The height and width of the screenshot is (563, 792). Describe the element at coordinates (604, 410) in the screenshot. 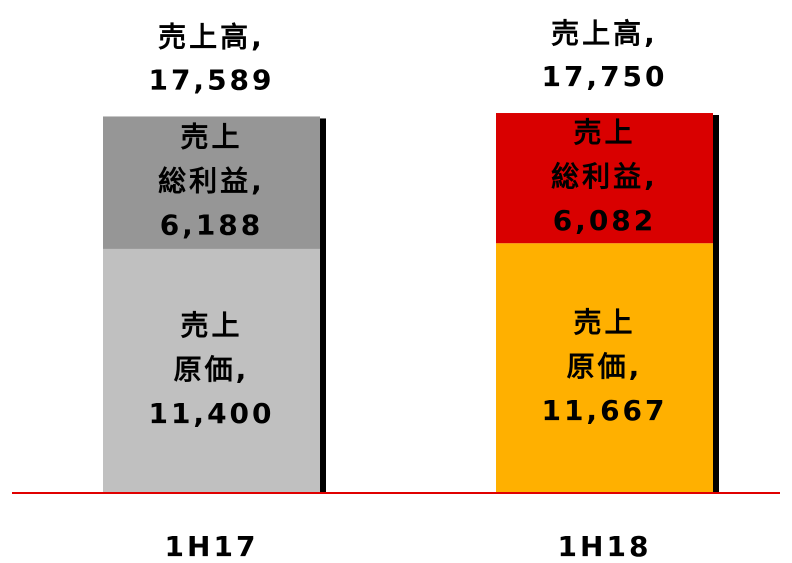

I see `value-label: 11,667` at that location.